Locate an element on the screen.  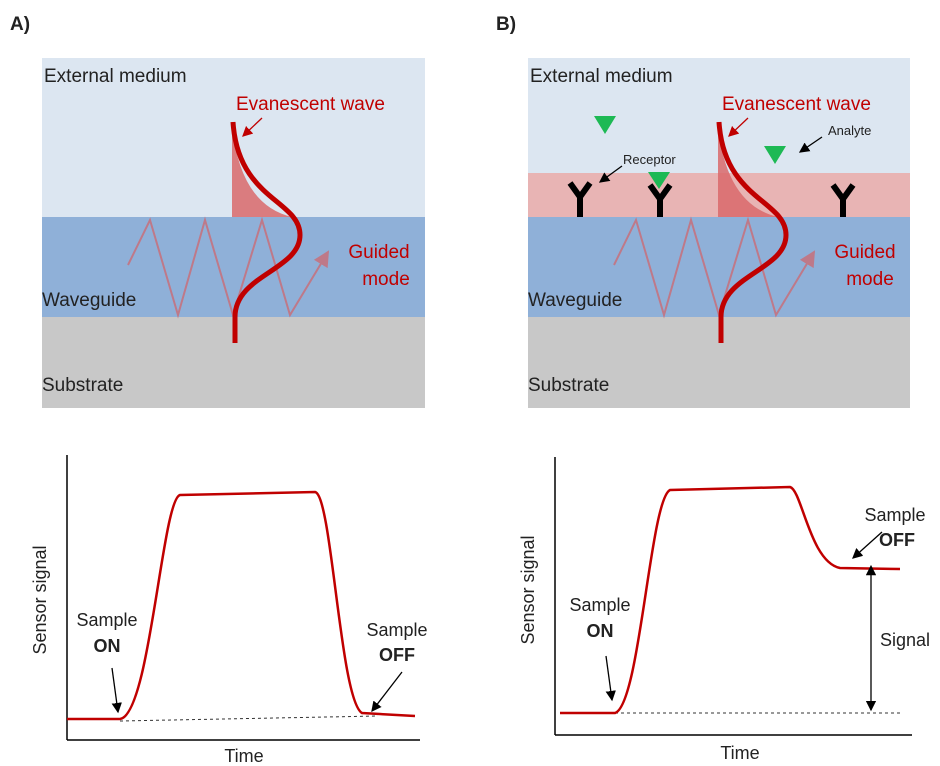
baseline is located at coordinates (249, 718).